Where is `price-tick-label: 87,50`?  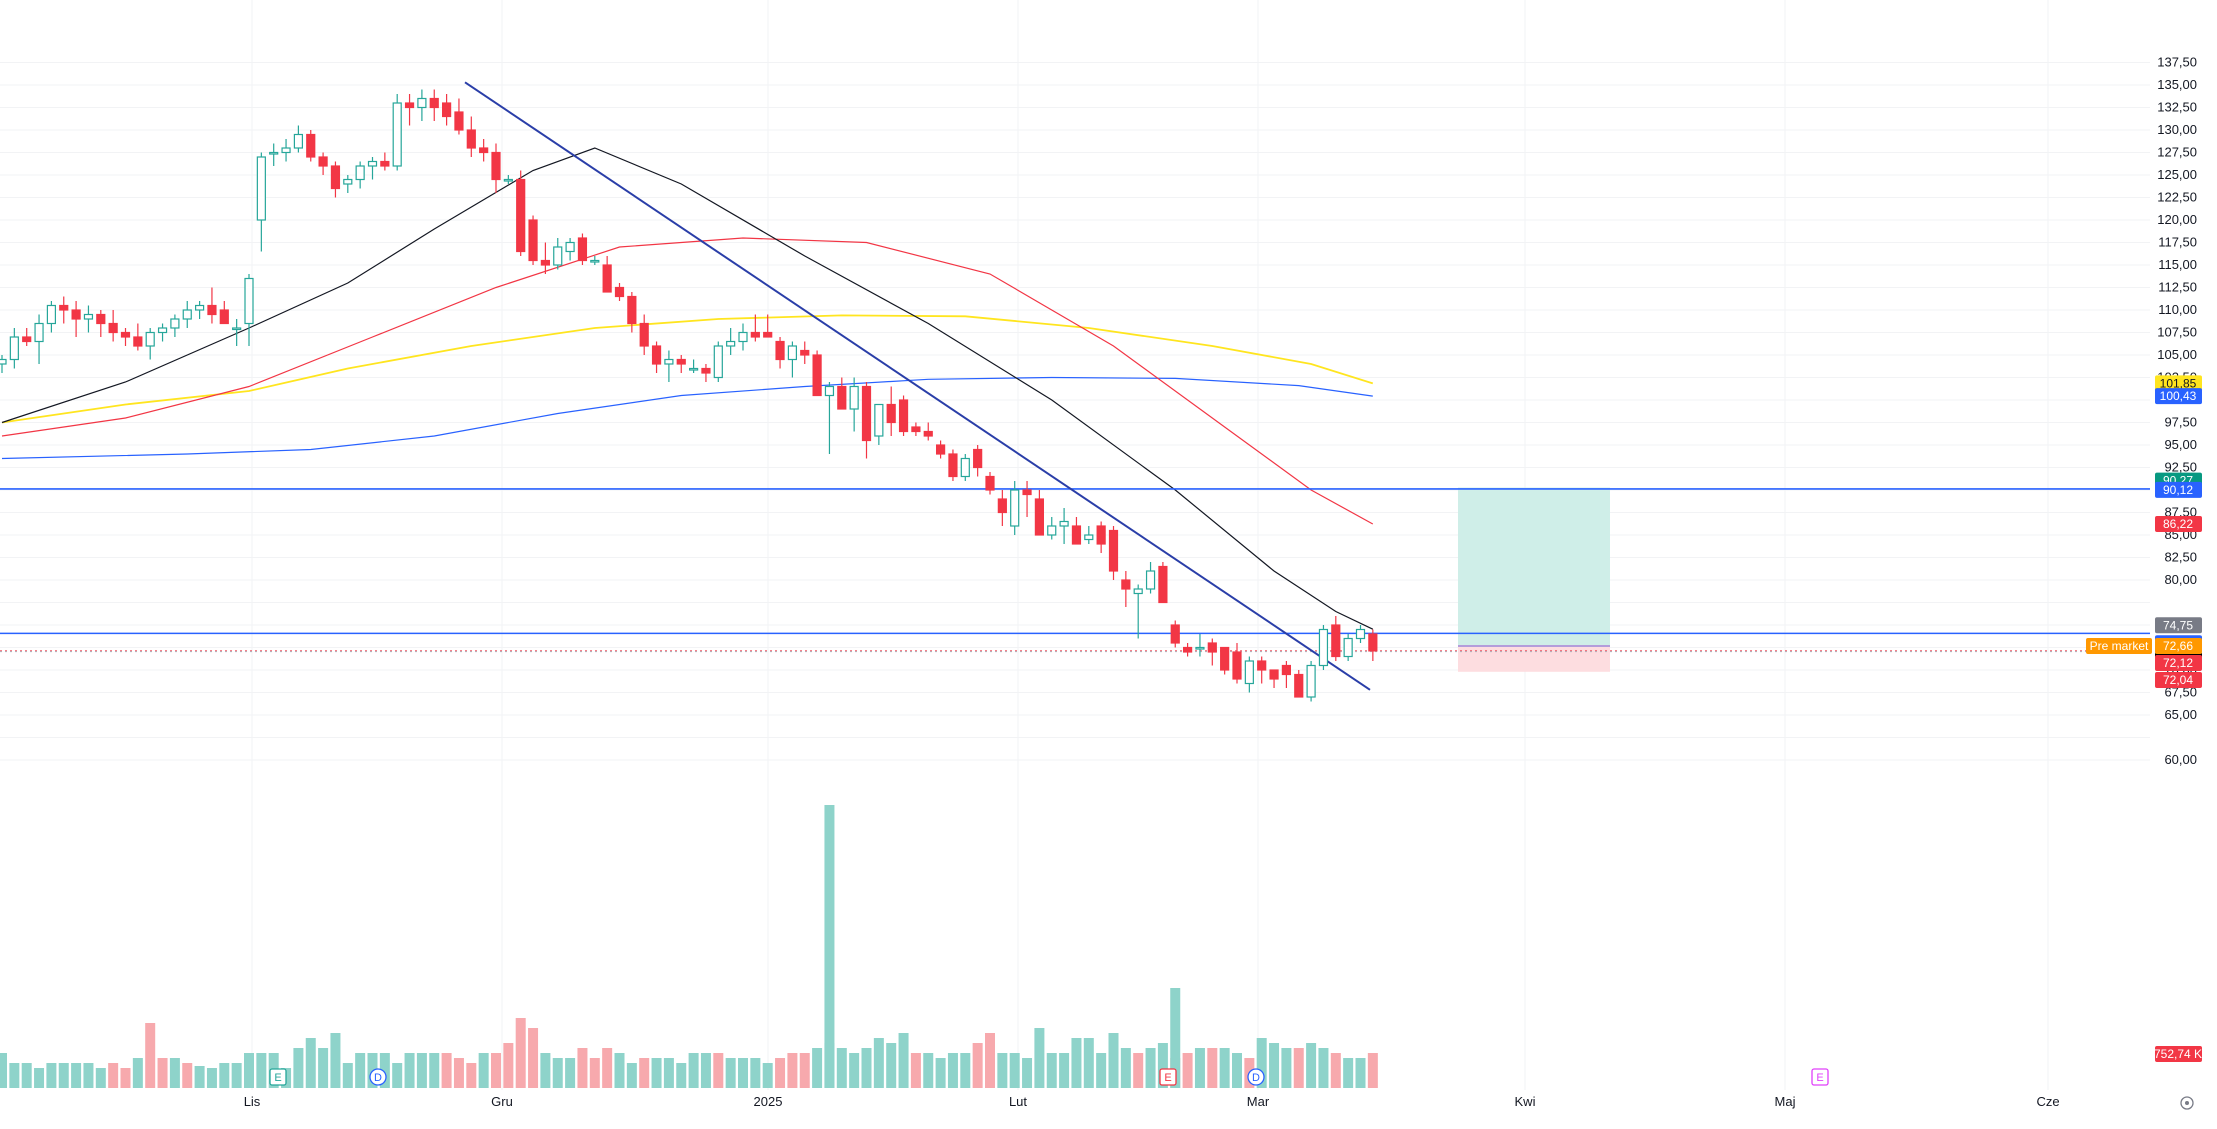
price-tick-label: 87,50 is located at coordinates (2180, 512).